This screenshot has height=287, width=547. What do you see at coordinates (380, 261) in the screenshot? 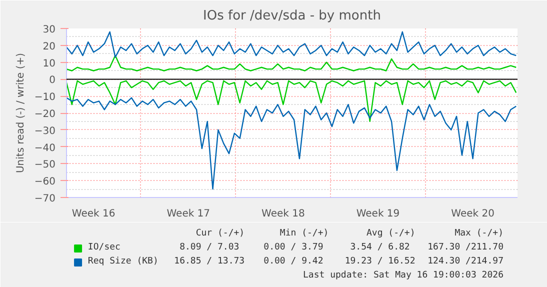
I see `text: 19.23 / 16.52` at bounding box center [380, 261].